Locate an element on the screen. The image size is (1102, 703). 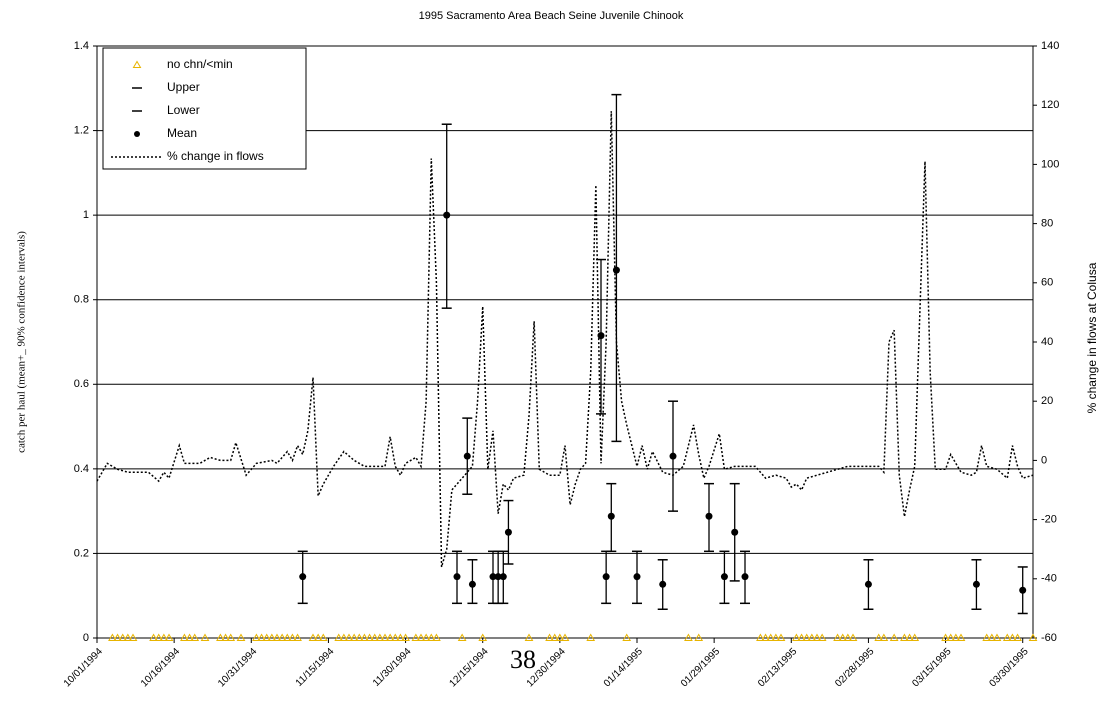
legend-label: % change in flows is located at coordinates (215, 156).